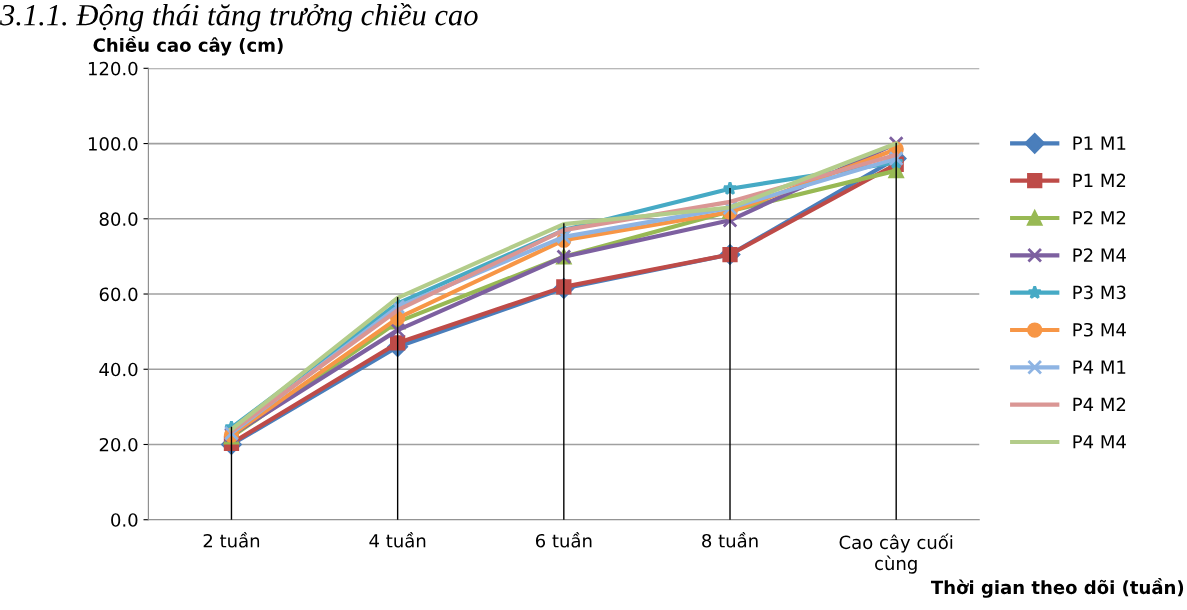 This screenshot has height=610, width=1187. I want to click on y-tick-label: 20.0, so click(118, 444).